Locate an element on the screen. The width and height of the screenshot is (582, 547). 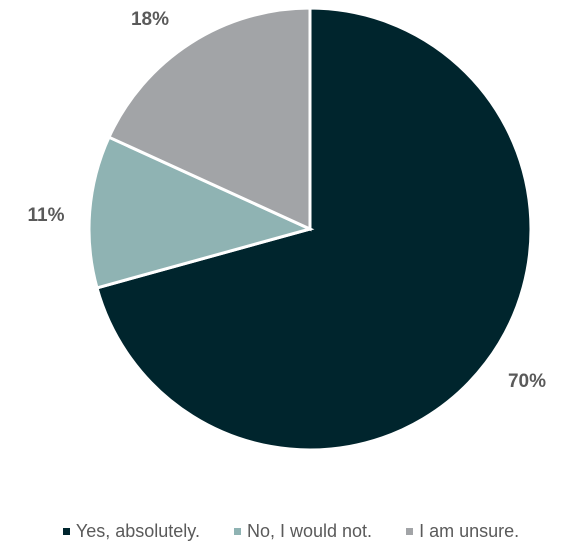
legend-item-no: No, I would not. is located at coordinates (303, 531).